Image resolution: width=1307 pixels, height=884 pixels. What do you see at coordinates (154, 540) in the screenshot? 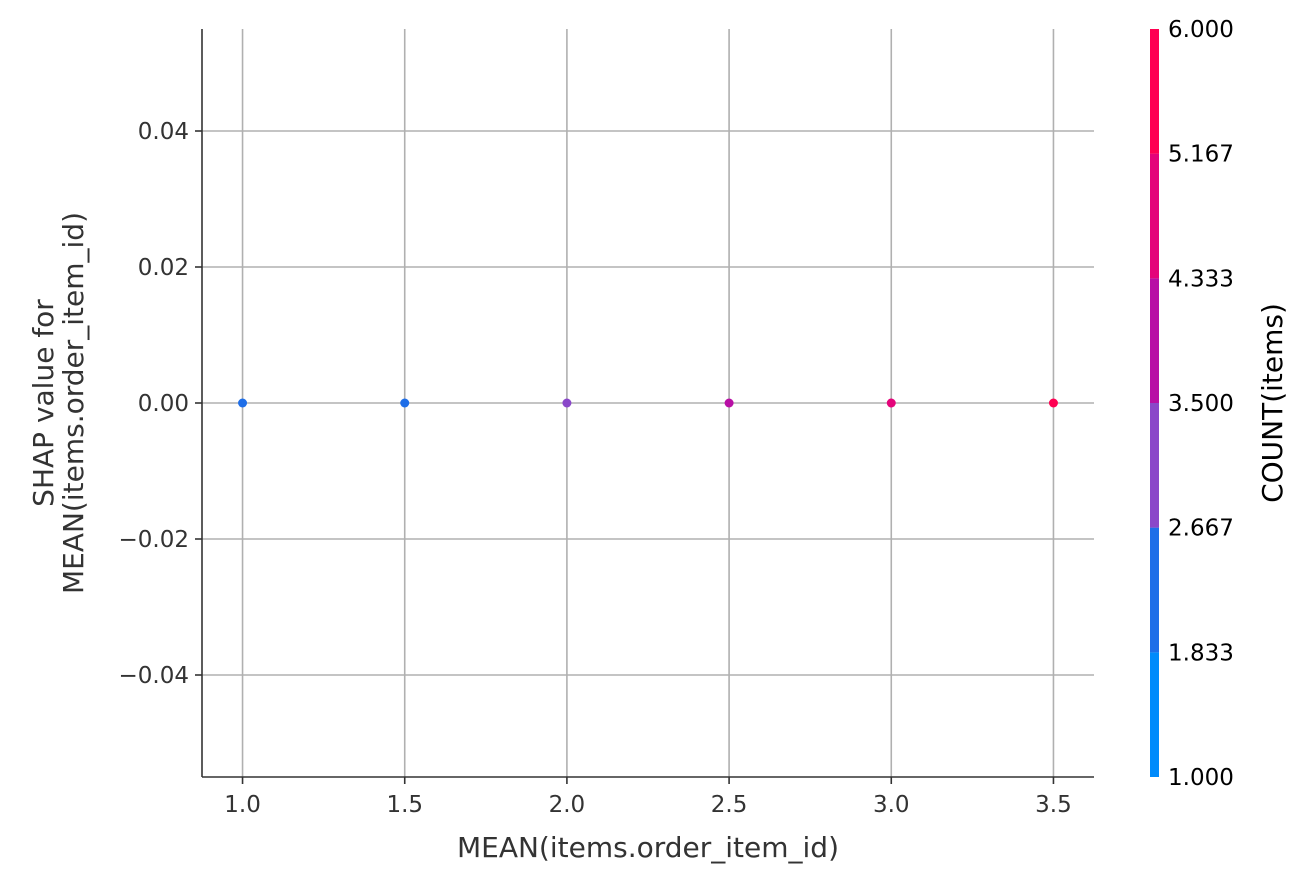
I see `y-tick-label: −0.02` at bounding box center [154, 540].